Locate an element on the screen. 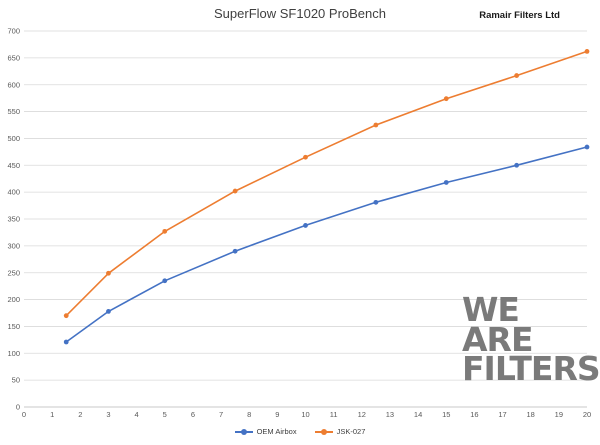 This screenshot has width=600, height=445. y-tick-label: 650 is located at coordinates (13, 57).